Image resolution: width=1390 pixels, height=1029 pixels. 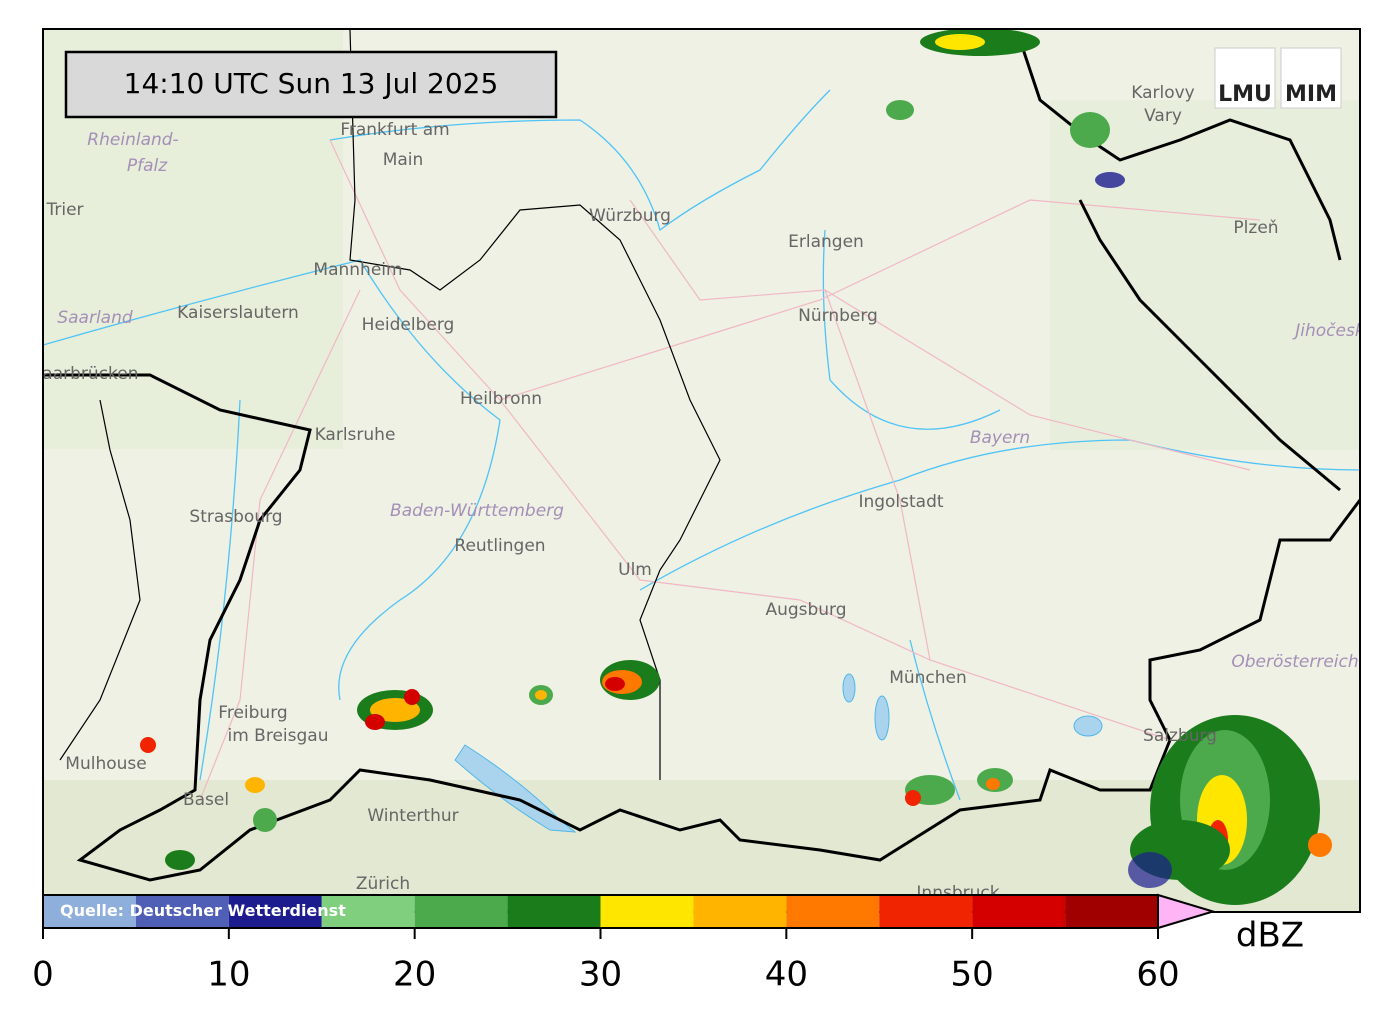 I want to click on region-label: Baden-Württemberg, so click(x=477, y=511).